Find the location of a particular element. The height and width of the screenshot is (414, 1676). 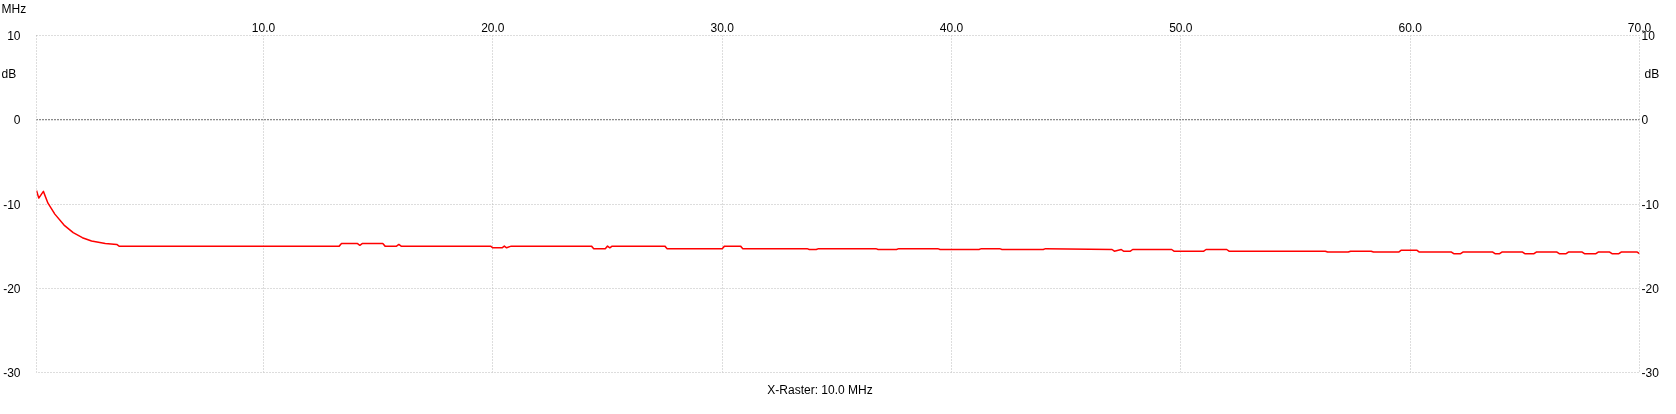

x-tick-label: 20.0 is located at coordinates (493, 27).